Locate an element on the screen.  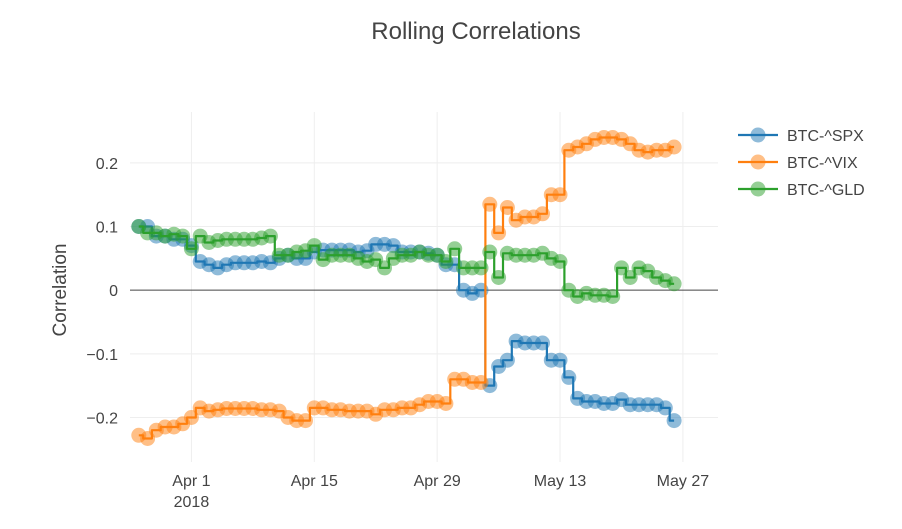
x-tick-labels: Apr 1 2018 Apr 15 Apr 29 May 13 May 27 is located at coordinates (440, 492).